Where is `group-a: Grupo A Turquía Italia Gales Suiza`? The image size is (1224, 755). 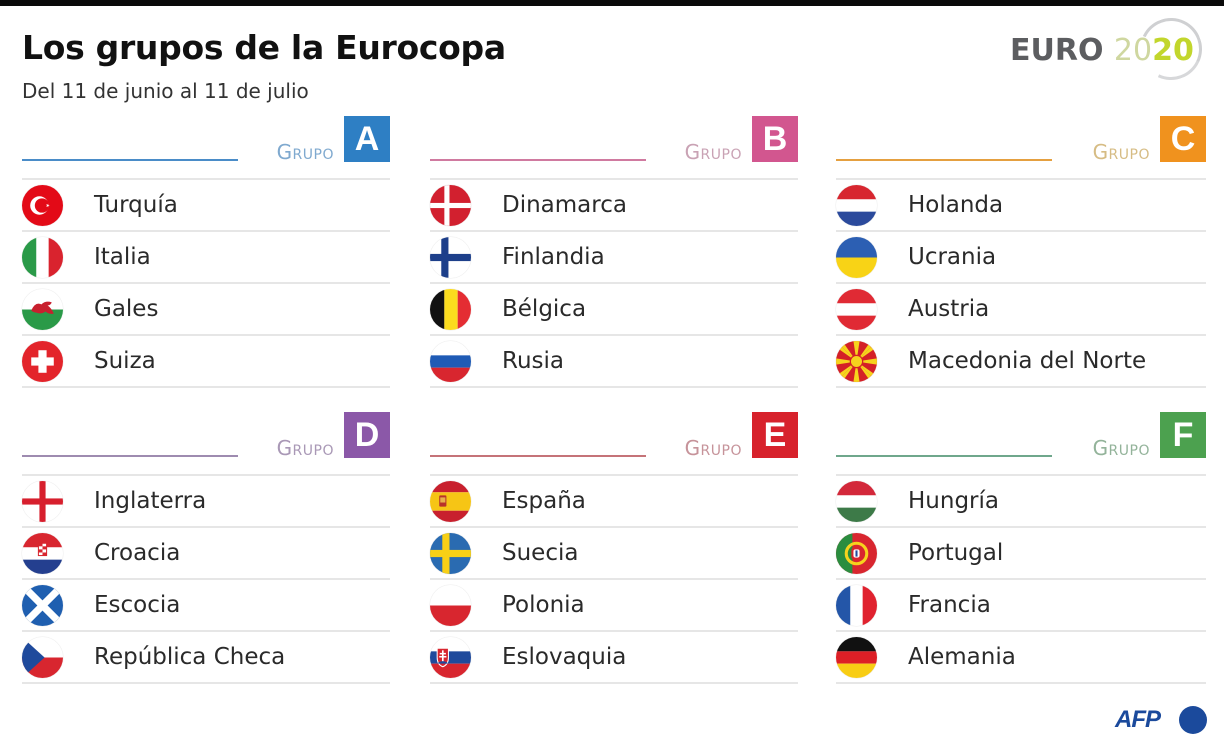
group-a: Grupo A Turquía Italia Gales Suiza is located at coordinates (206, 252).